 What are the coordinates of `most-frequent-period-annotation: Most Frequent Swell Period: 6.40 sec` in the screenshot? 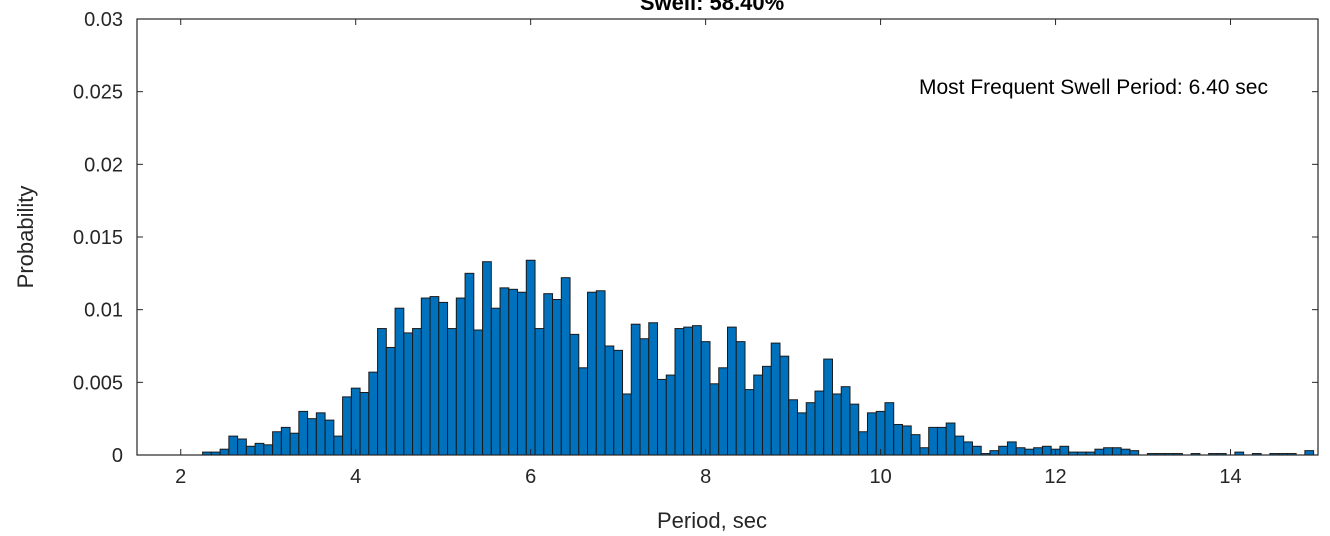 It's located at (1093, 87).